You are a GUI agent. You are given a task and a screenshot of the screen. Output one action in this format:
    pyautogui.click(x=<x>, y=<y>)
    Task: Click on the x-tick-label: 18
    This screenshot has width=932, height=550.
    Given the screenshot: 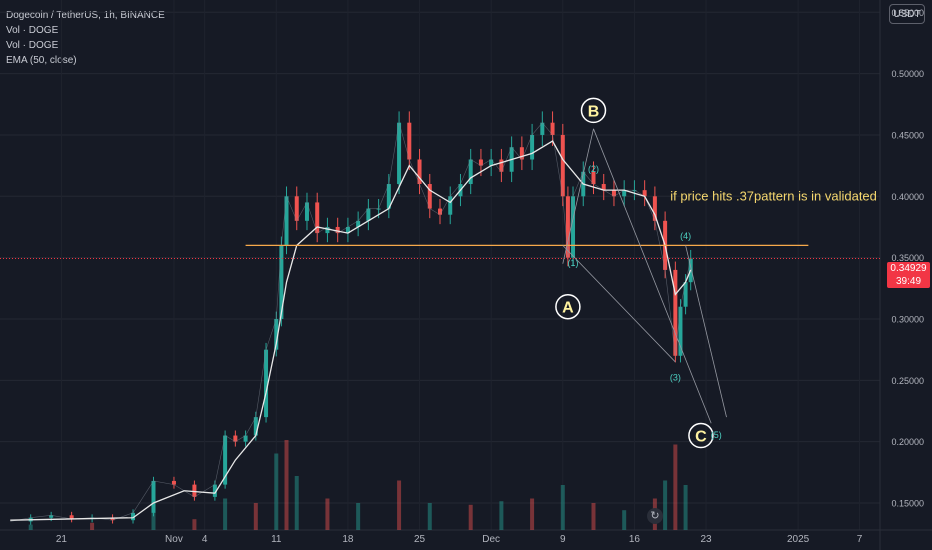 What is the action you would take?
    pyautogui.click(x=348, y=539)
    